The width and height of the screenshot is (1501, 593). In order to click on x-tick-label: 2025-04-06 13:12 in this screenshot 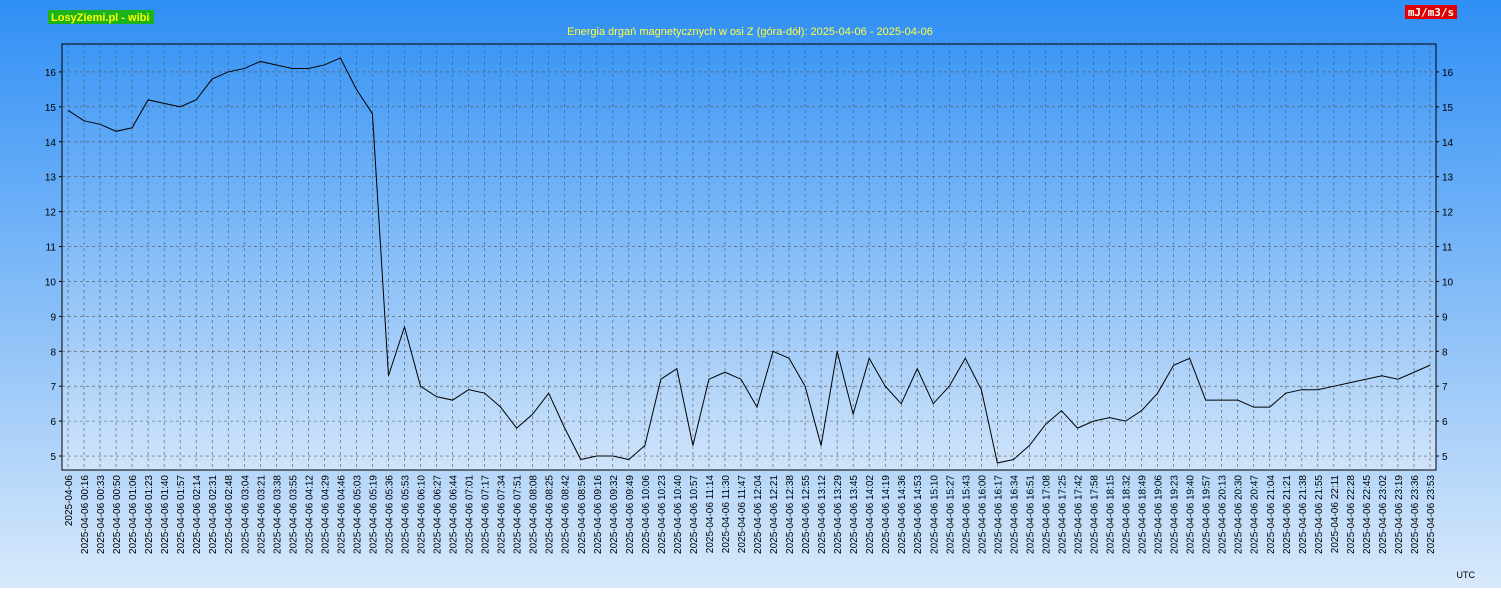, I will do `click(822, 514)`.